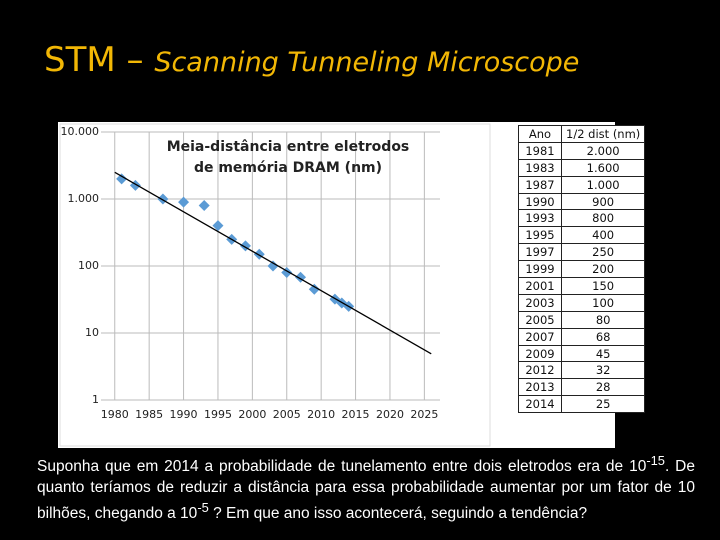  Describe the element at coordinates (540, 269) in the screenshot. I see `table-cell: 1999` at that location.